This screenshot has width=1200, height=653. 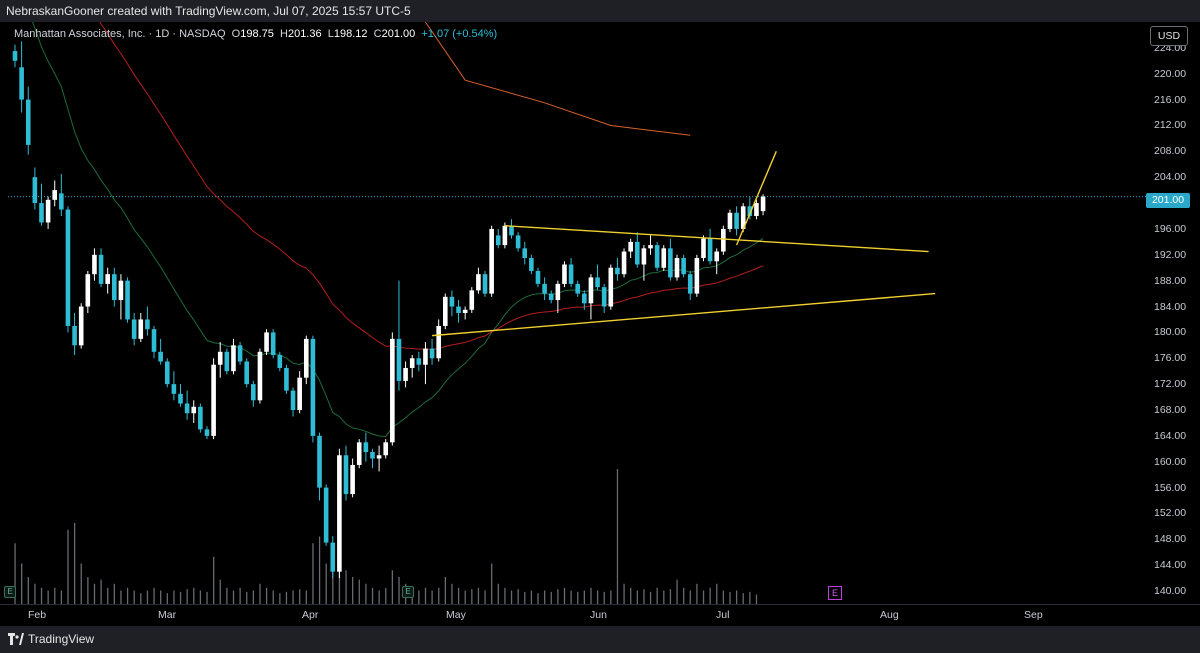 I want to click on time-tick-label: Sep, so click(x=1033, y=615).